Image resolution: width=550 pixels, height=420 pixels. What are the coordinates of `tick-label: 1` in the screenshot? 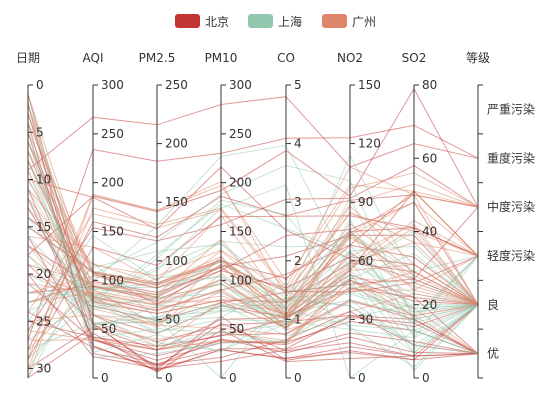 It's located at (298, 319).